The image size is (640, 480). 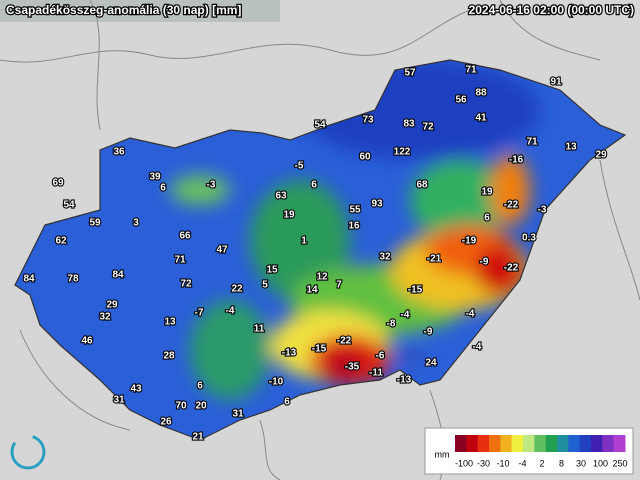 What do you see at coordinates (166, 422) in the screenshot?
I see `station-value: 26` at bounding box center [166, 422].